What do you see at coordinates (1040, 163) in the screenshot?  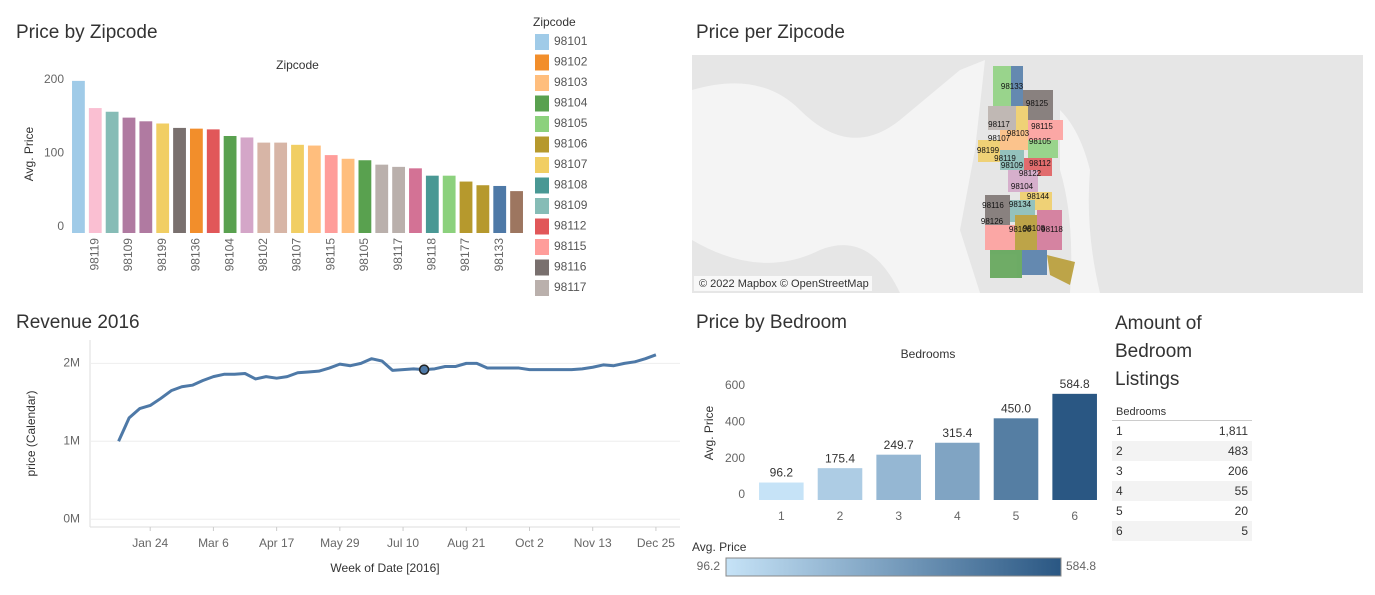 I see `zip-label: 98112` at bounding box center [1040, 163].